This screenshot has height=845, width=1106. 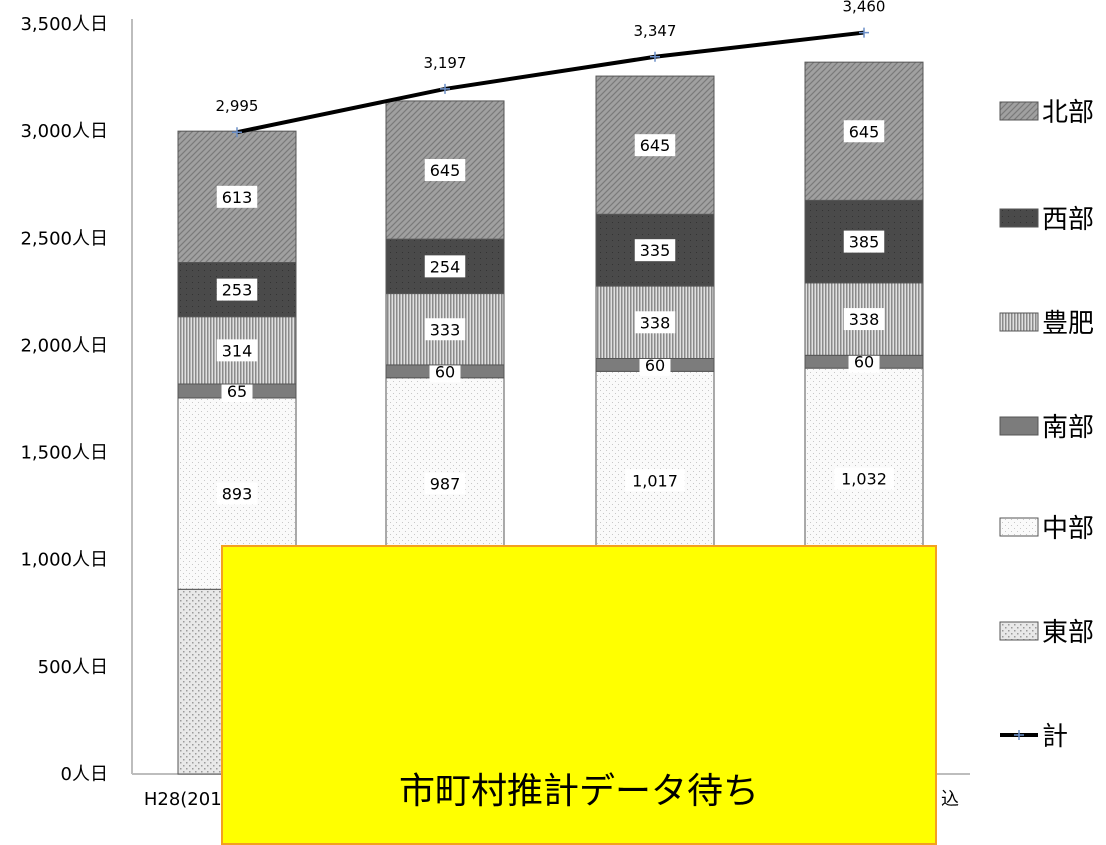 I want to click on legend-total-marker, so click(x=1019, y=735).